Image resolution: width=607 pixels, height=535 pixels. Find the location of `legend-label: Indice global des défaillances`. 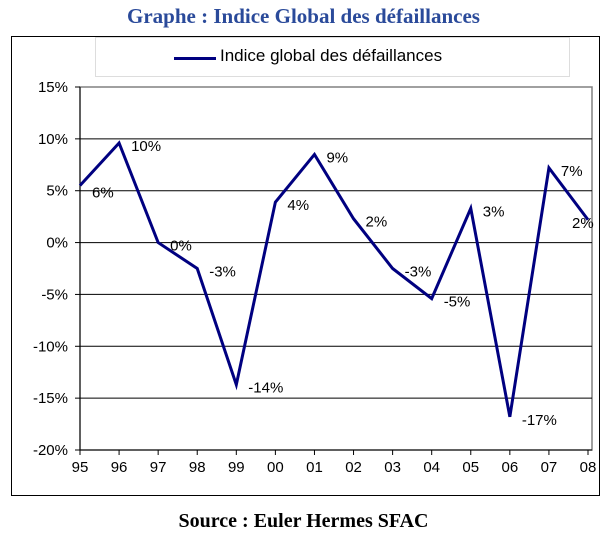

legend-label: Indice global des défaillances is located at coordinates (331, 55).